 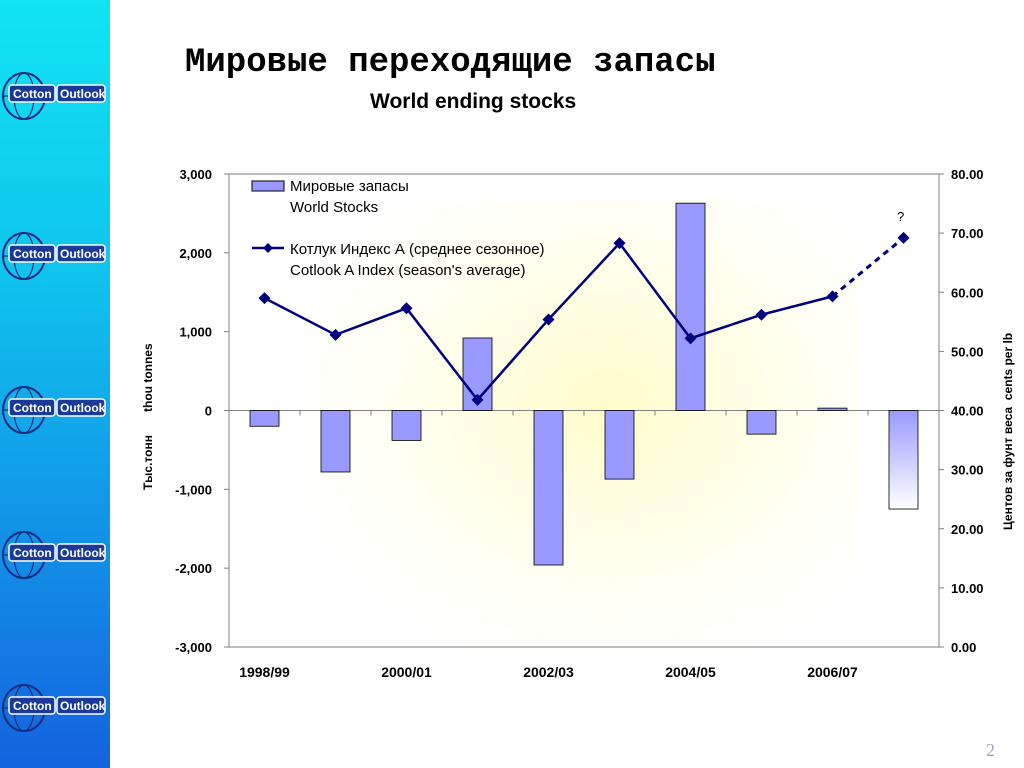 What do you see at coordinates (832, 296) in the screenshot?
I see `line-point-2006/07` at bounding box center [832, 296].